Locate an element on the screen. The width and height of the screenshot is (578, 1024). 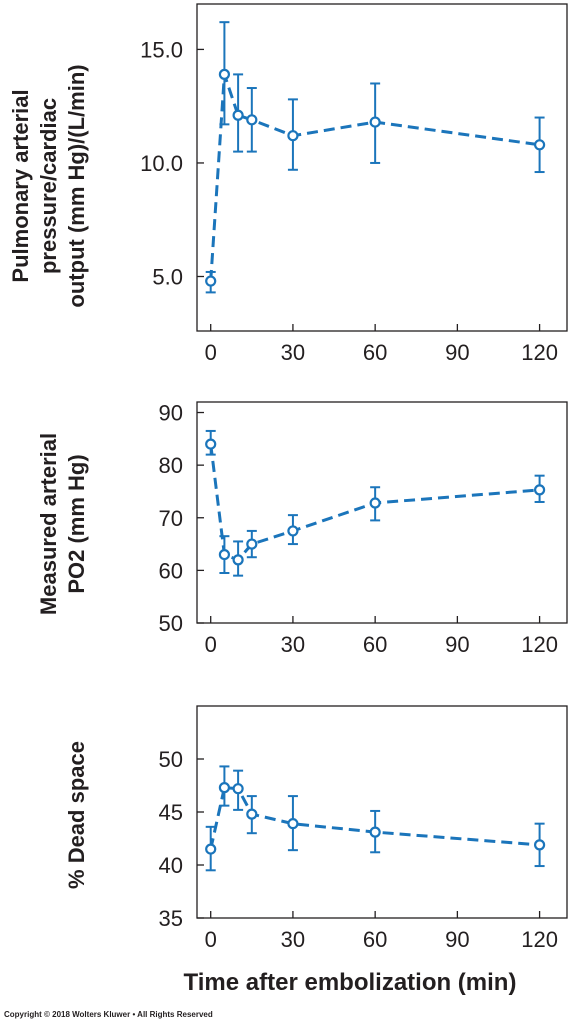
y-axis-label-line-2: pressure/cardiac is located at coordinates (48, 186).